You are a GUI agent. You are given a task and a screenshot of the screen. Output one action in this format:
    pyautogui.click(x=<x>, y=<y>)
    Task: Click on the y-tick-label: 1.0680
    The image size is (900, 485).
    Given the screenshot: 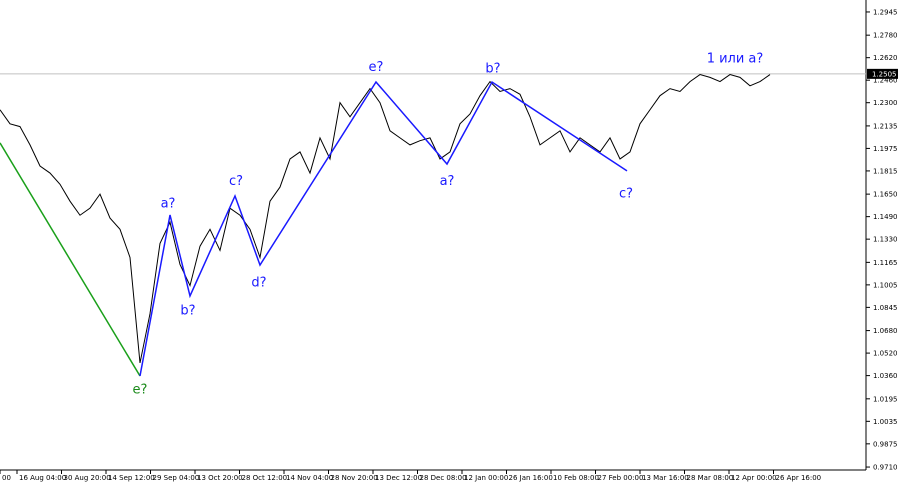 What is the action you would take?
    pyautogui.click(x=885, y=331)
    